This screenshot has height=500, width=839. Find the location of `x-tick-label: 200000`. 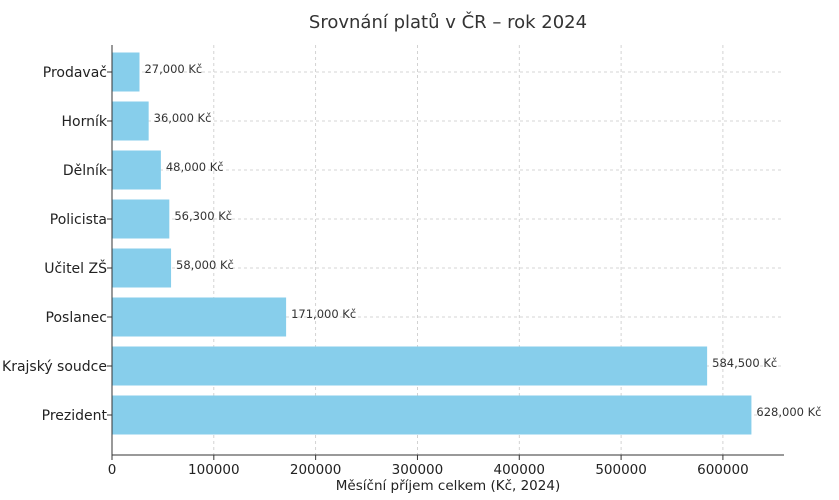

x-tick-label: 200000 is located at coordinates (316, 470).